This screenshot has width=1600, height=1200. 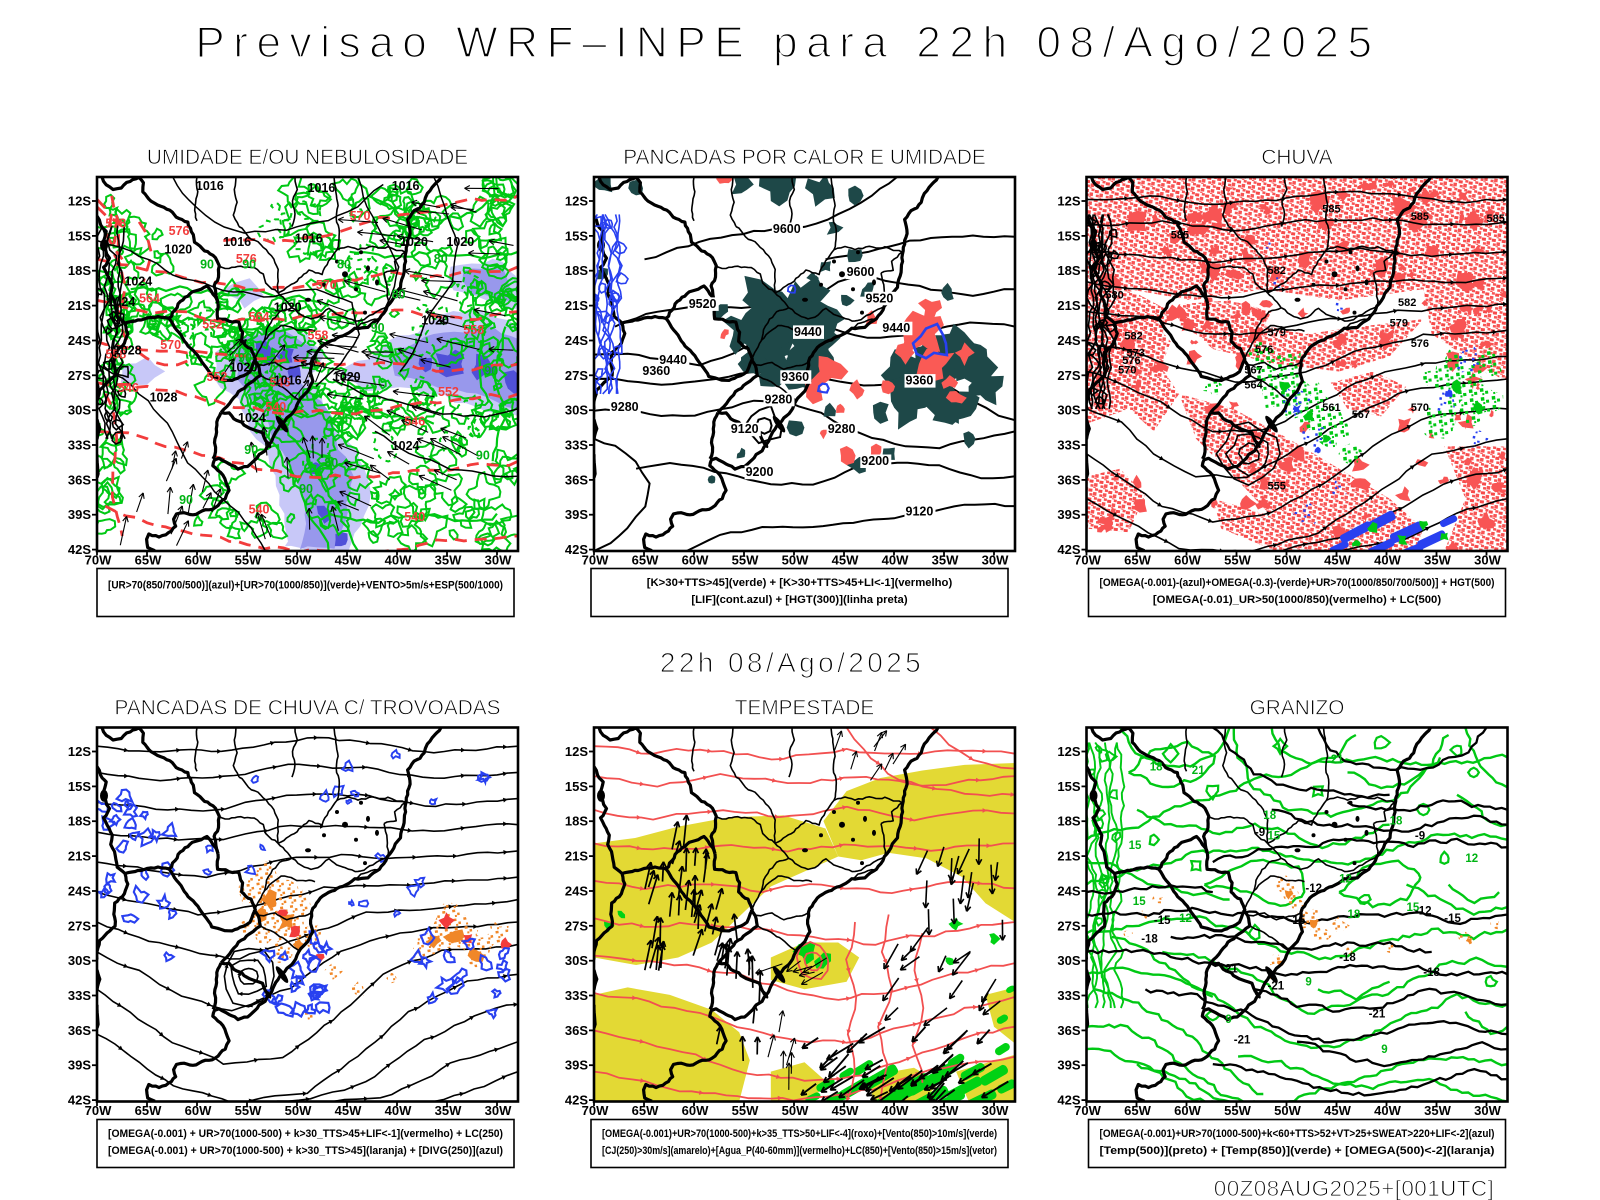 I want to click on svg-text: 18, so click(x=1396, y=822).